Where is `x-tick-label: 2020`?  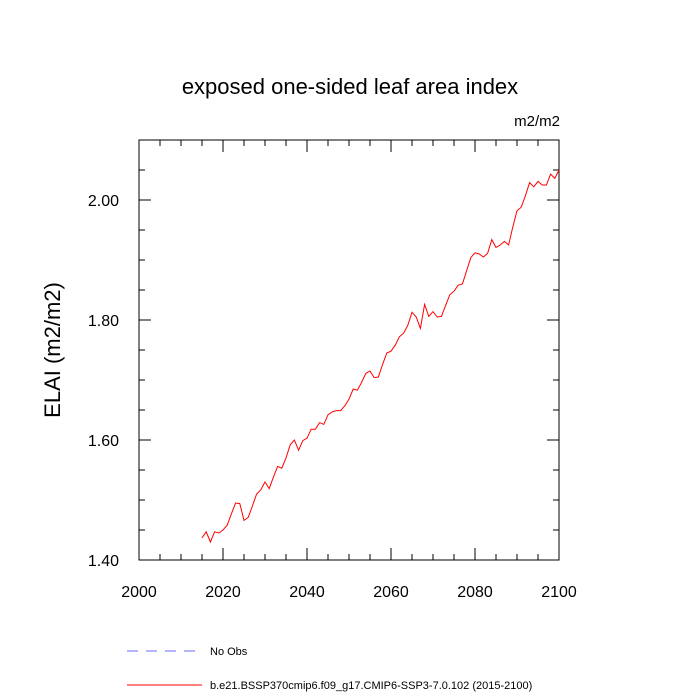
x-tick-label: 2020 is located at coordinates (223, 592).